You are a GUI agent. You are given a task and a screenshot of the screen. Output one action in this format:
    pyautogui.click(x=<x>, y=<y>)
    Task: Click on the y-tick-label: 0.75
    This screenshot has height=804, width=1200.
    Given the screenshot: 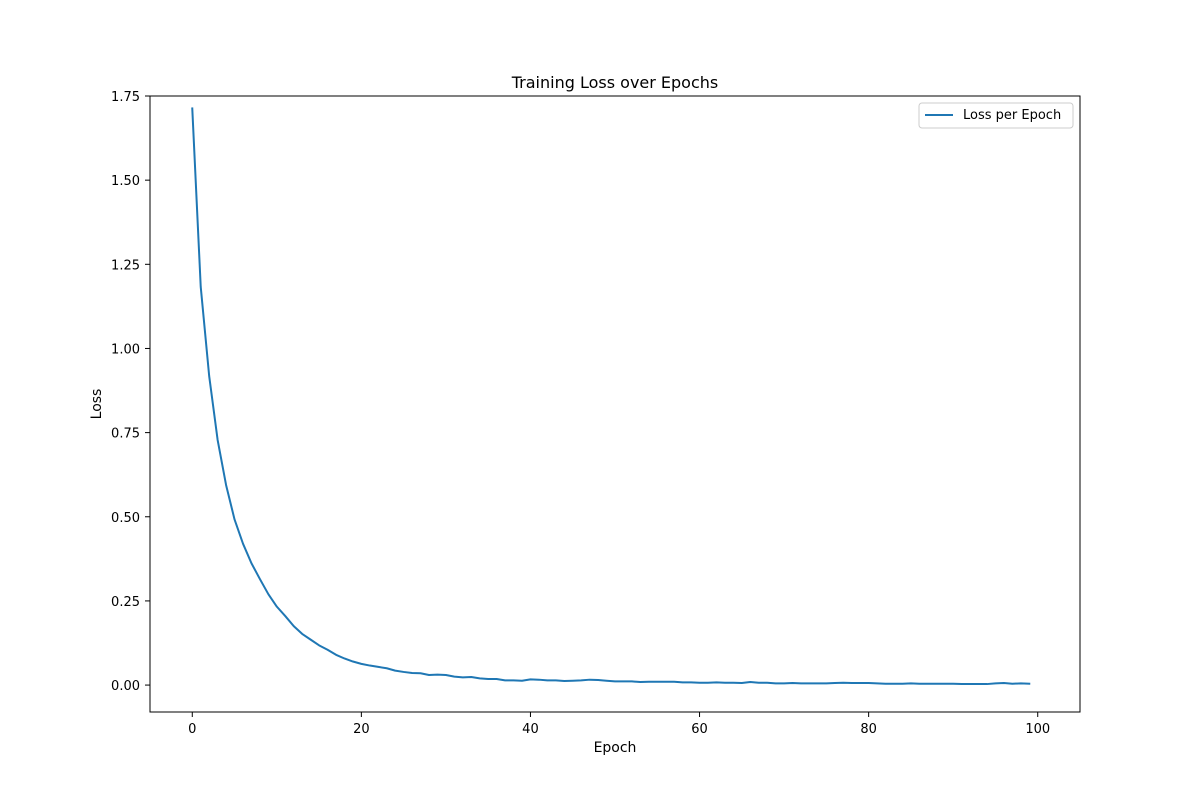 What is the action you would take?
    pyautogui.click(x=125, y=434)
    